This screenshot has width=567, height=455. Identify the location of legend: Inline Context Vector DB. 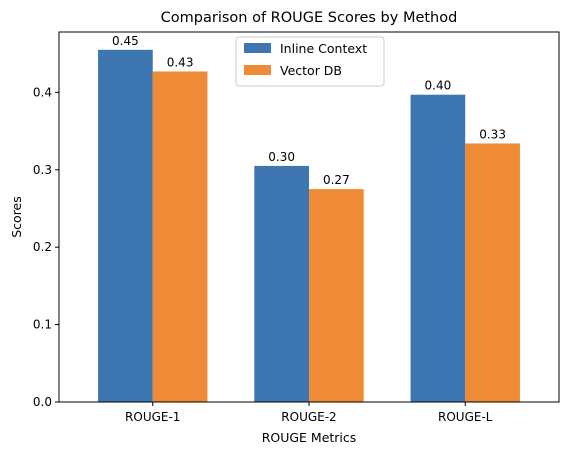
(310, 61).